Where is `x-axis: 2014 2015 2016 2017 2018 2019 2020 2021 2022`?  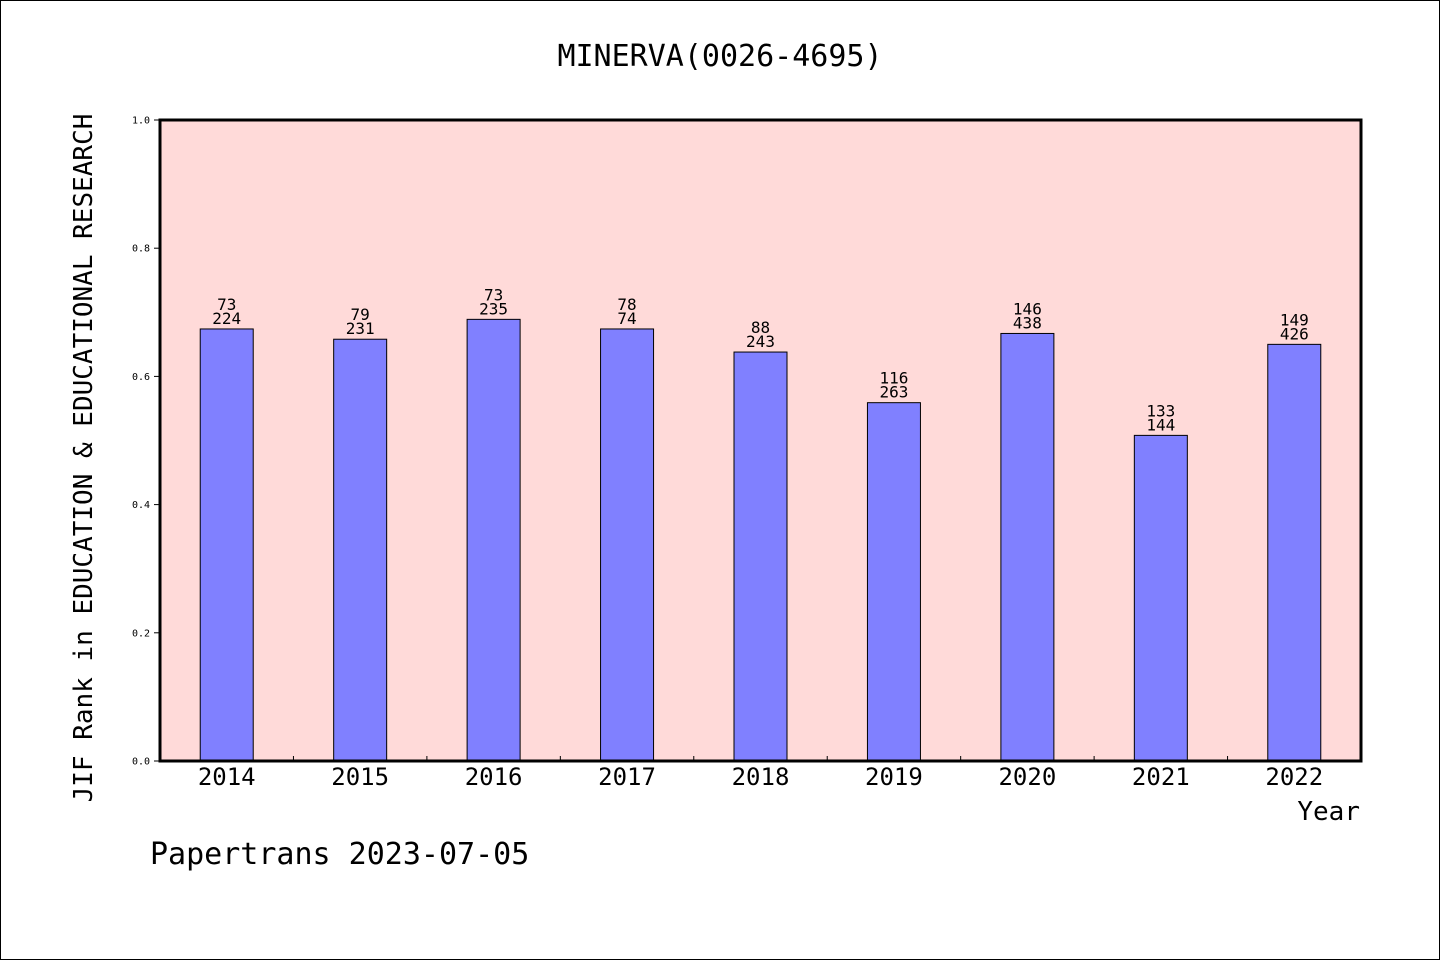 x-axis: 2014 2015 2016 2017 2018 2019 2020 2021 2022 is located at coordinates (760, 773).